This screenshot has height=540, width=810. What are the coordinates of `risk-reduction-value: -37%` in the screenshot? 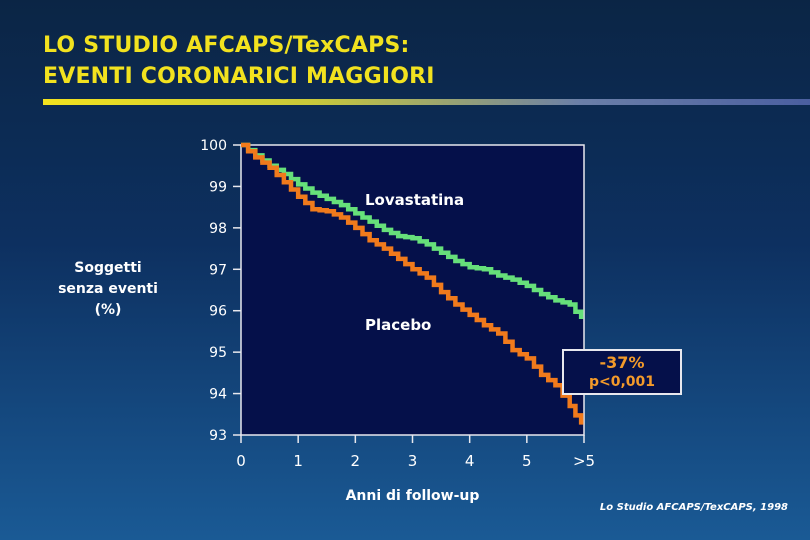 It's located at (622, 362).